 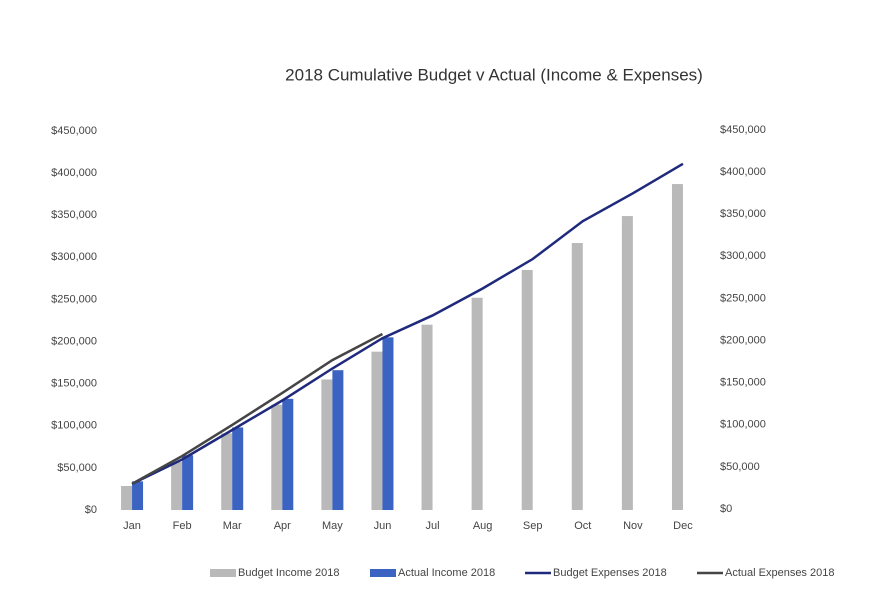 What do you see at coordinates (232, 526) in the screenshot?
I see `x-tick-label: Mar` at bounding box center [232, 526].